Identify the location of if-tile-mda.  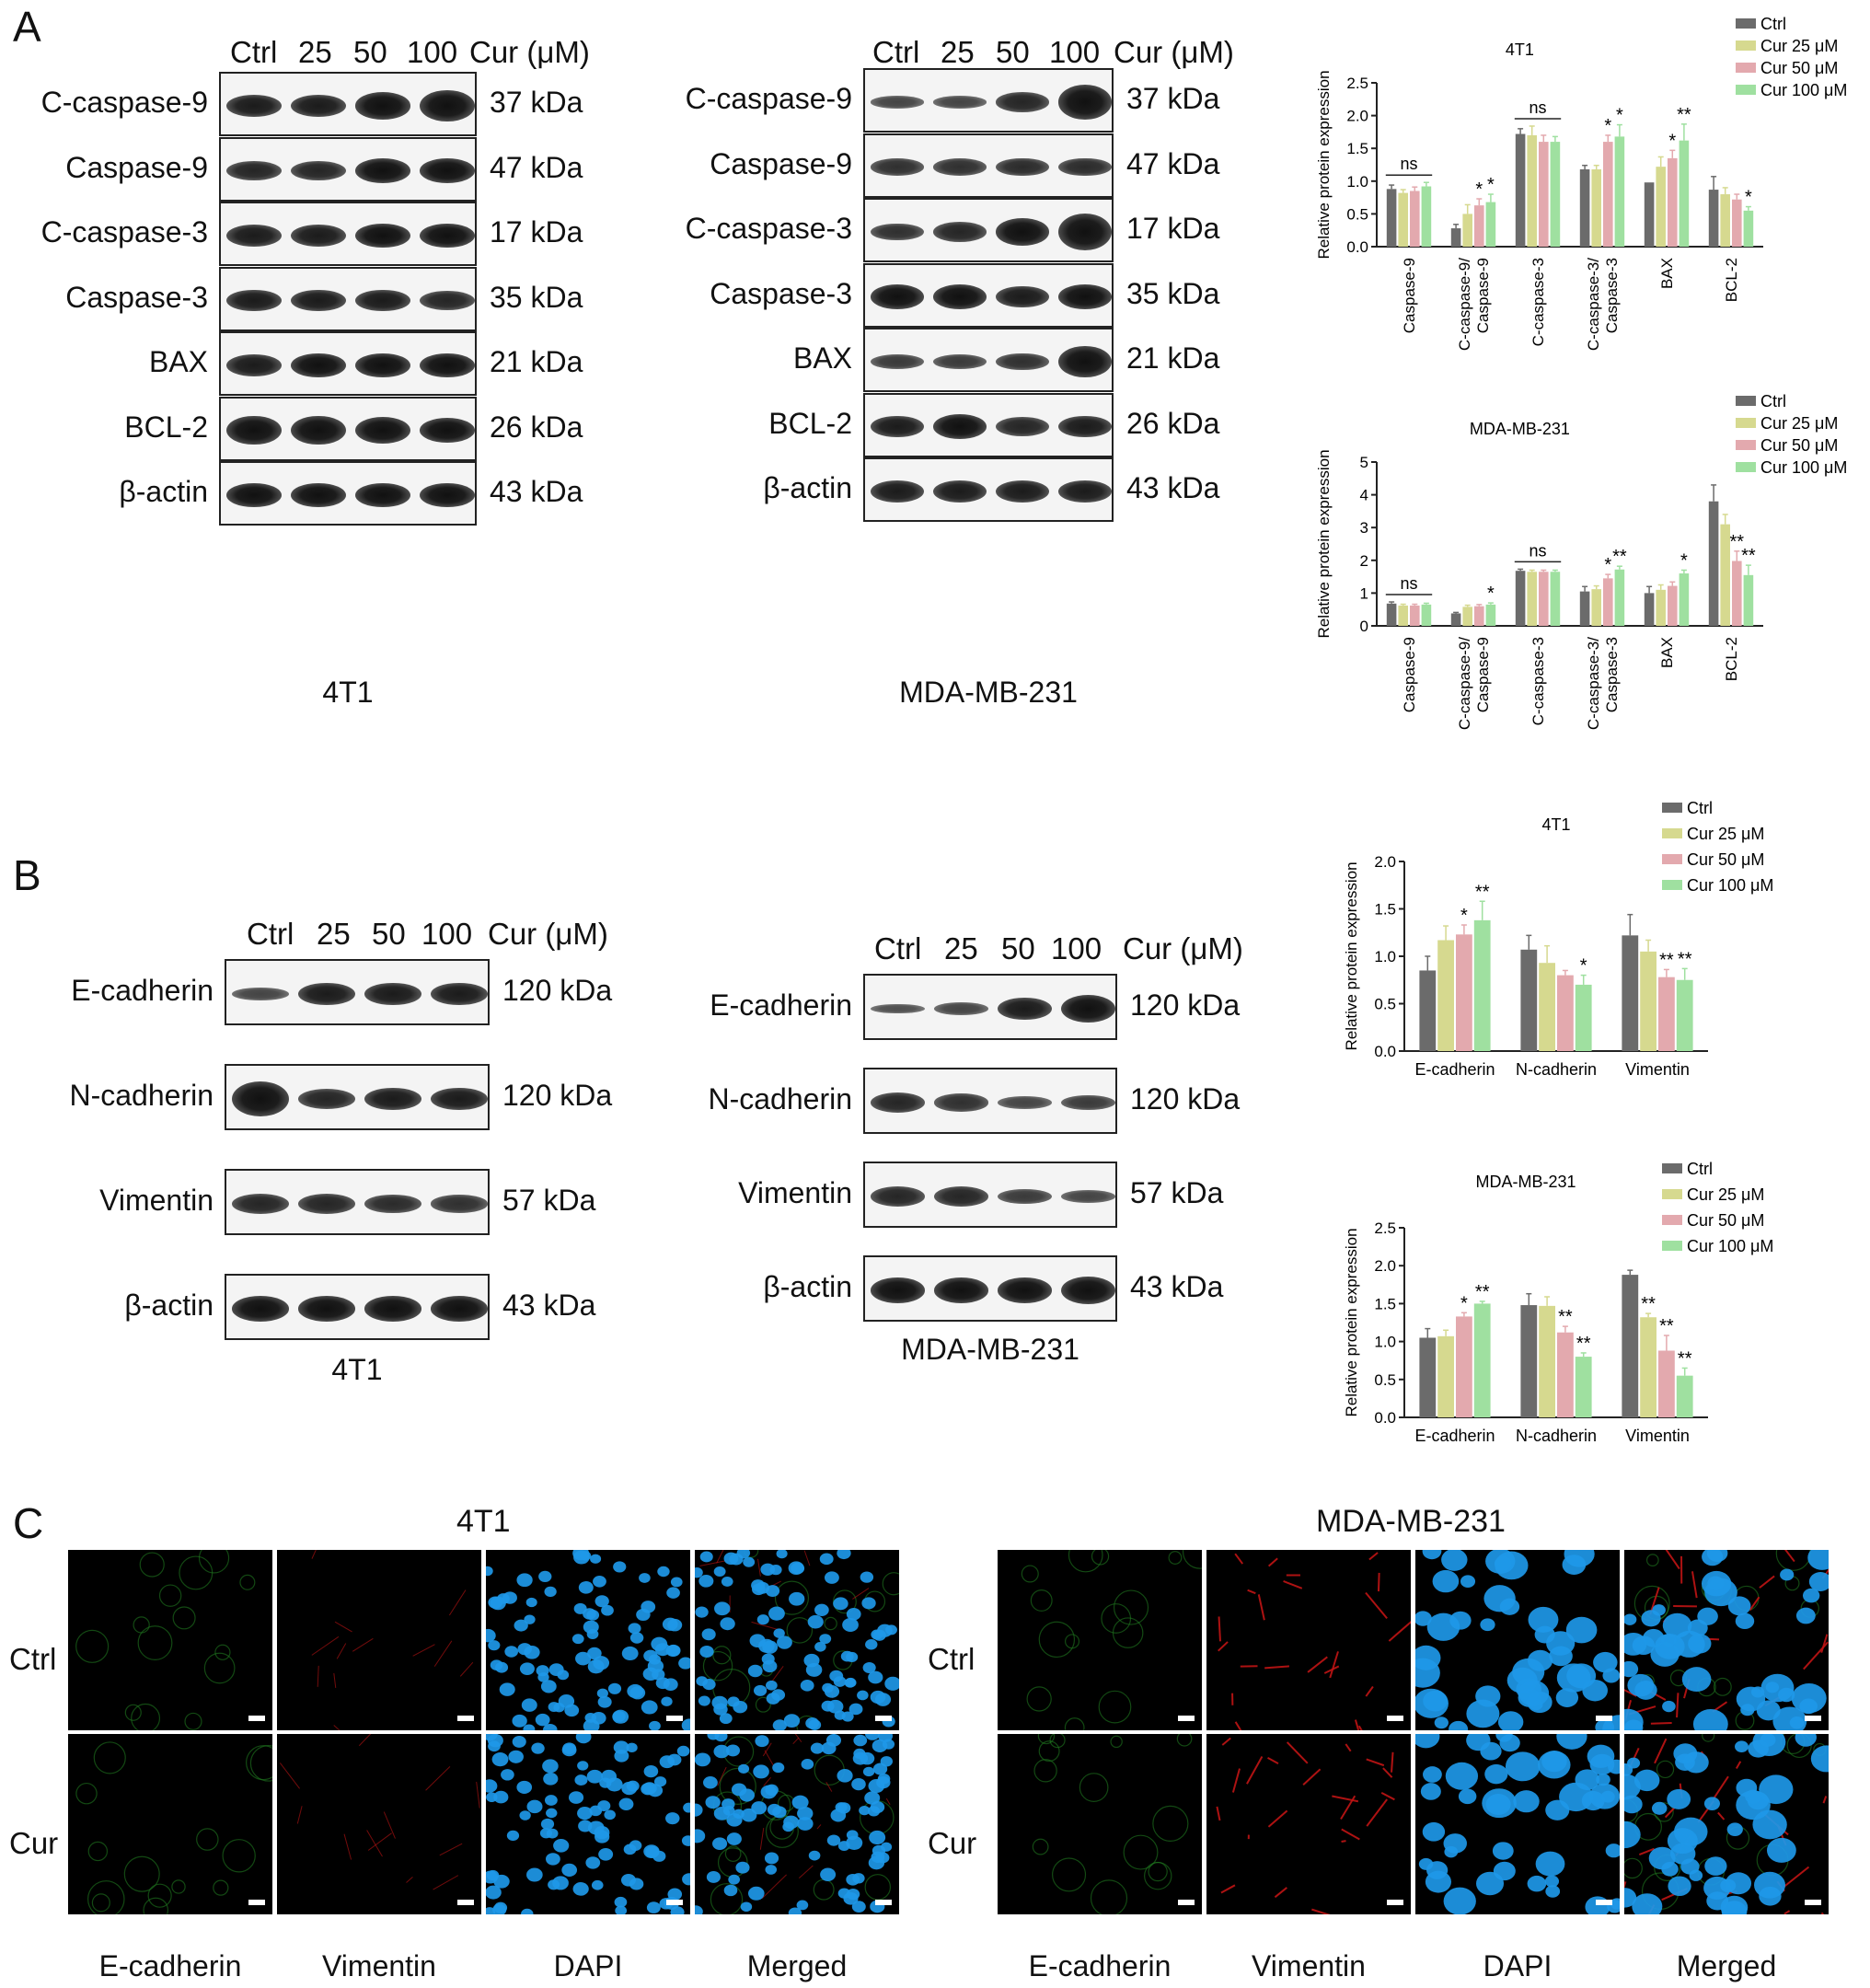
(1517, 1824).